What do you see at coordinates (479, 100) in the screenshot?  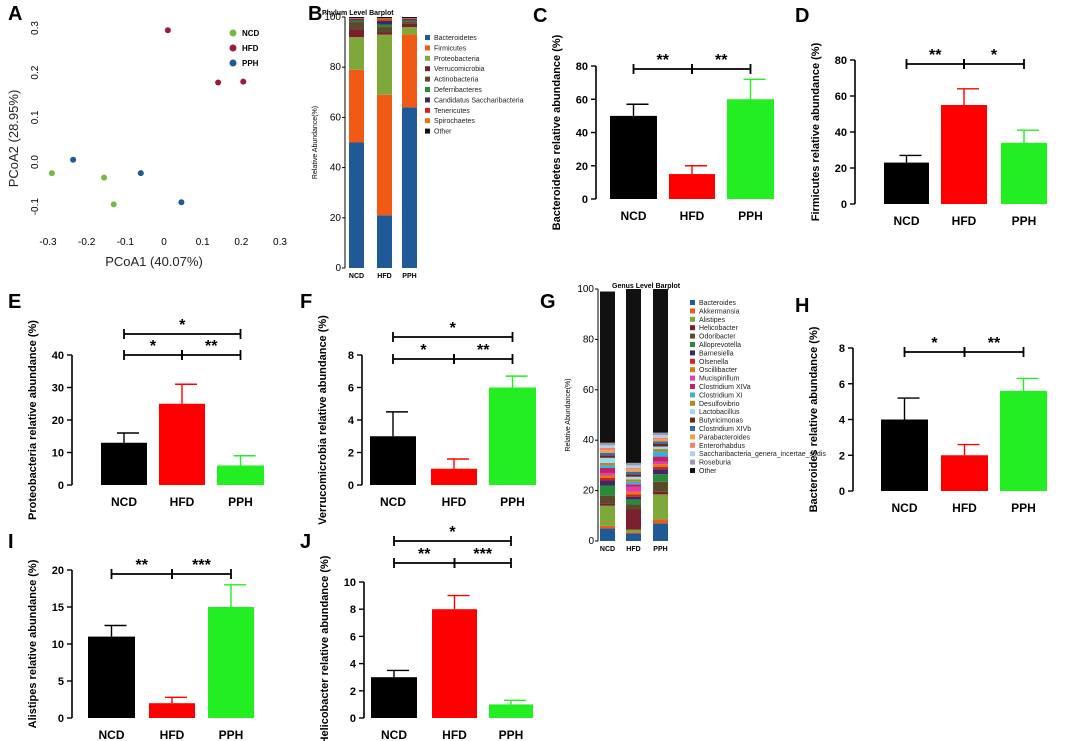 I see `legend-entry: Candidatus Saccharibacteria` at bounding box center [479, 100].